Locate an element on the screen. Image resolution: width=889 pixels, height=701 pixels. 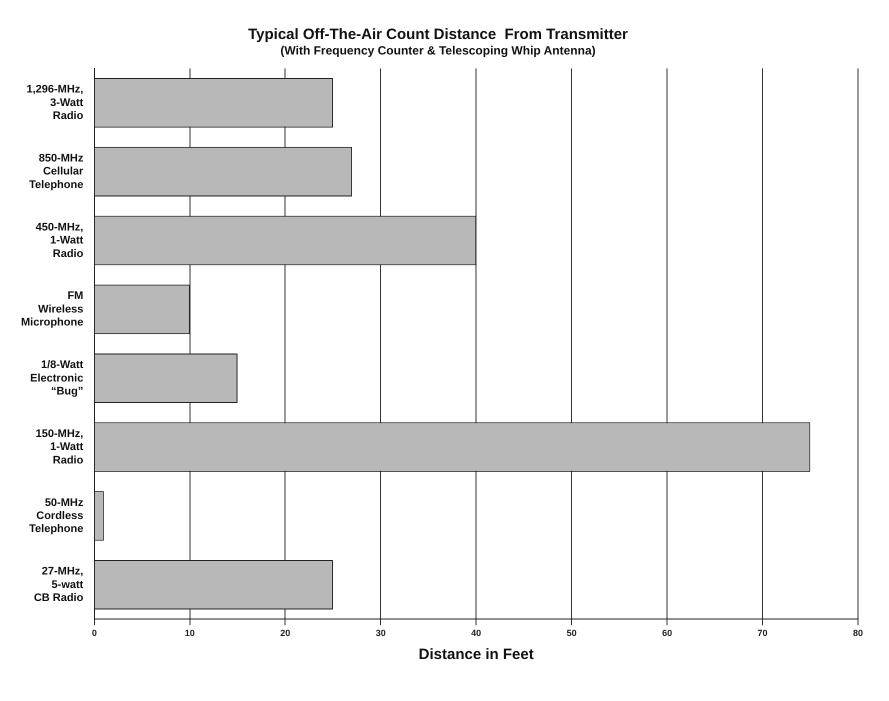
x-tick-label: 20 is located at coordinates (285, 633).